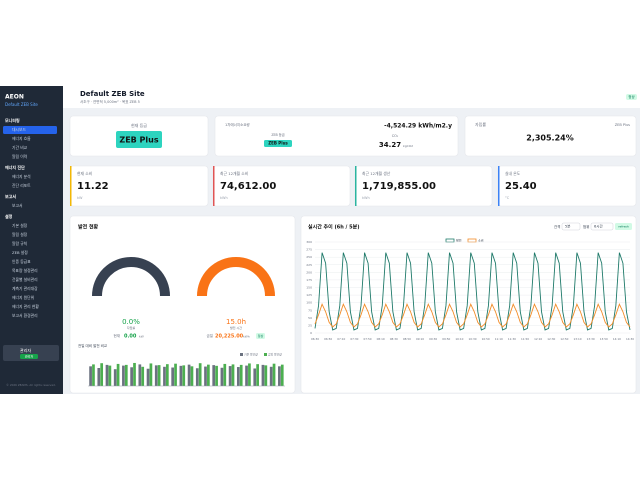 The width and height of the screenshot is (640, 480). Describe the element at coordinates (591, 339) in the screenshot. I see `x-tick-label: 13:30` at that location.